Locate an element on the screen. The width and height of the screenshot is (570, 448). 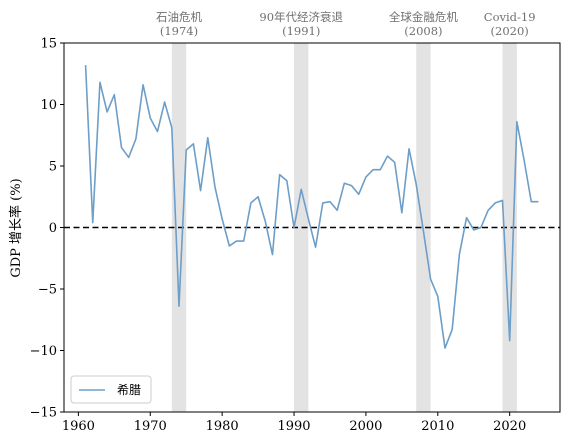
legend-box is located at coordinates (111, 389).